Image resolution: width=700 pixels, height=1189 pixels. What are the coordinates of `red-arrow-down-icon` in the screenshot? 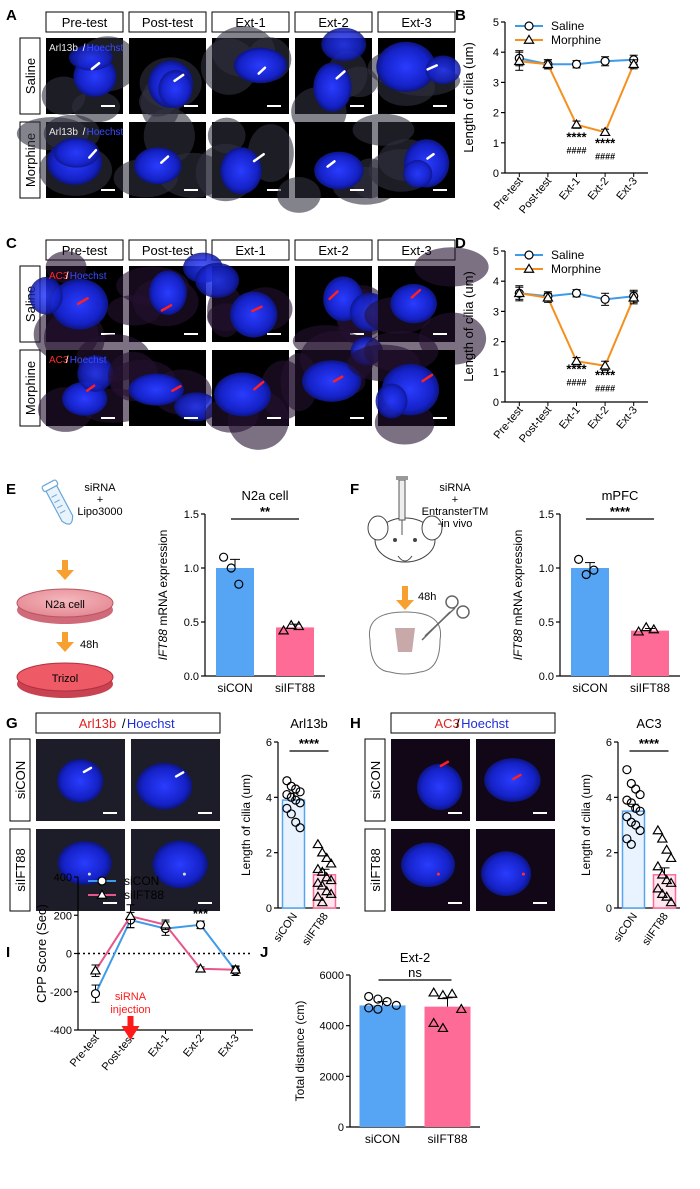 It's located at (130, 1033).